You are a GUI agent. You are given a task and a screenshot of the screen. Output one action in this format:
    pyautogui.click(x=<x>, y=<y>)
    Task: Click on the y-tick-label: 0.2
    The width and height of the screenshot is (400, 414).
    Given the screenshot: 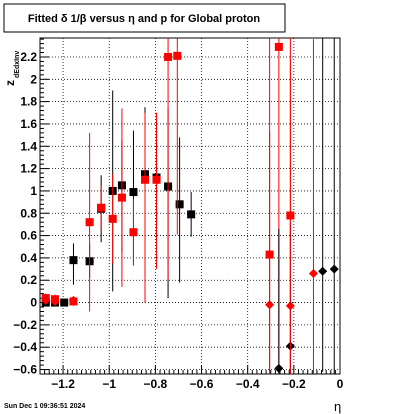 What is the action you would take?
    pyautogui.click(x=28, y=280)
    